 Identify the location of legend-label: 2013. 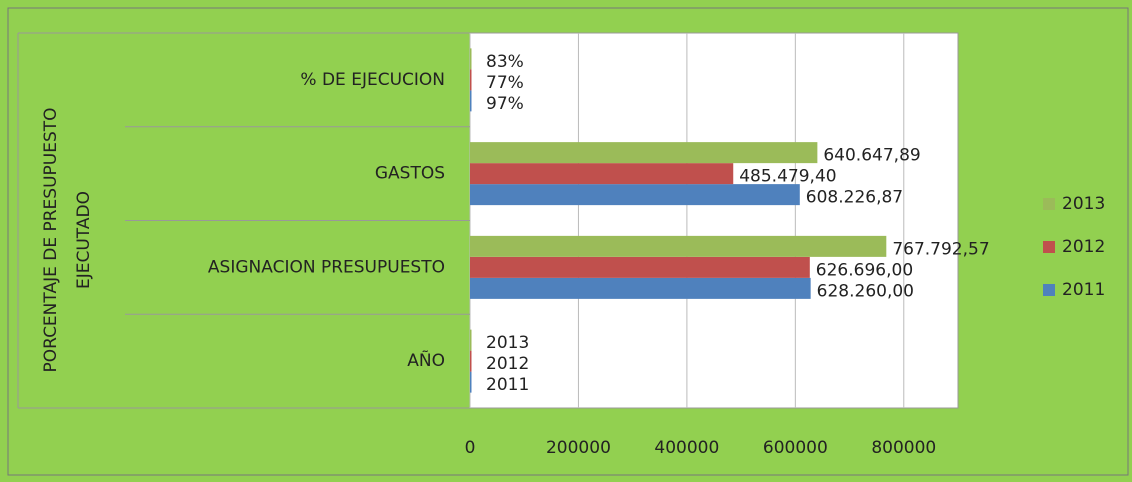
(1083, 204).